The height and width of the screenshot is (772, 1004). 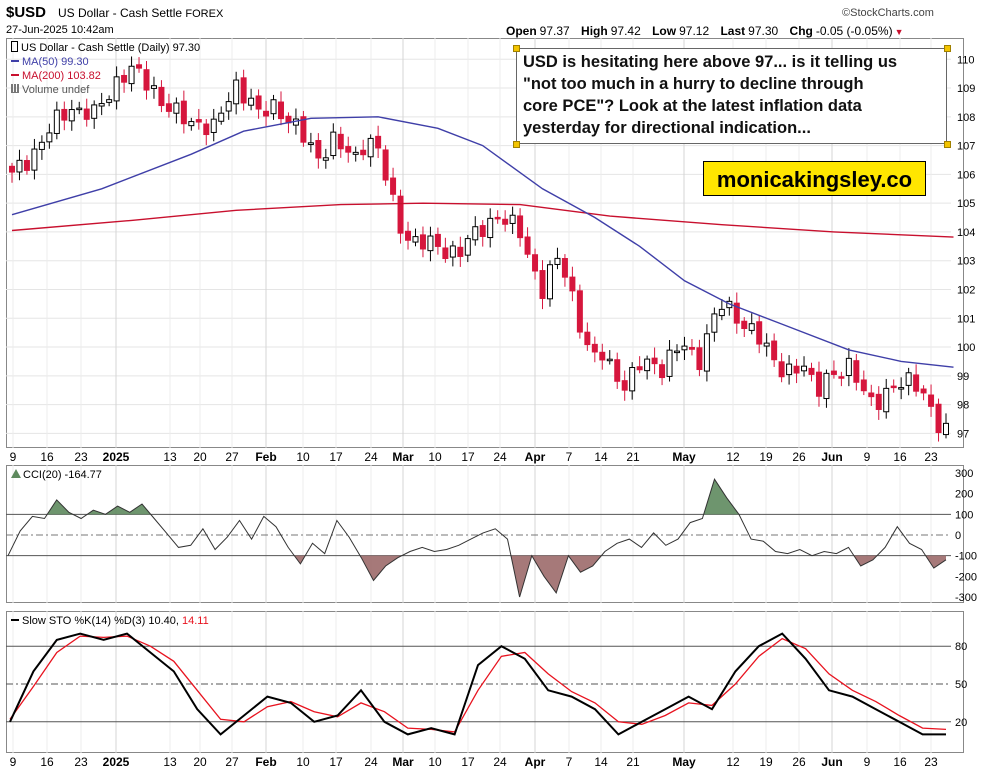 I want to click on x-tick-label: Mar, so click(x=403, y=762).